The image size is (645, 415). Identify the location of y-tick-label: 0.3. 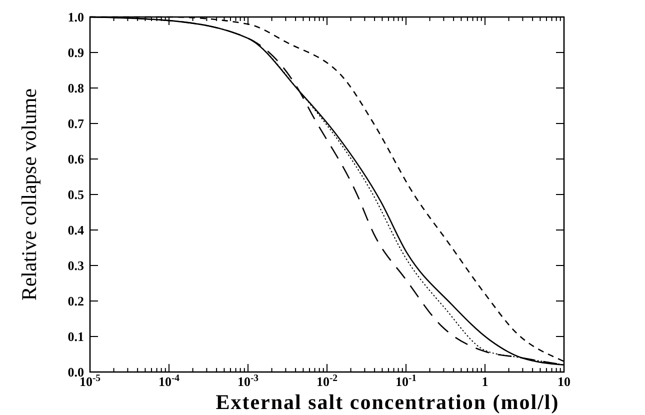
(76, 265).